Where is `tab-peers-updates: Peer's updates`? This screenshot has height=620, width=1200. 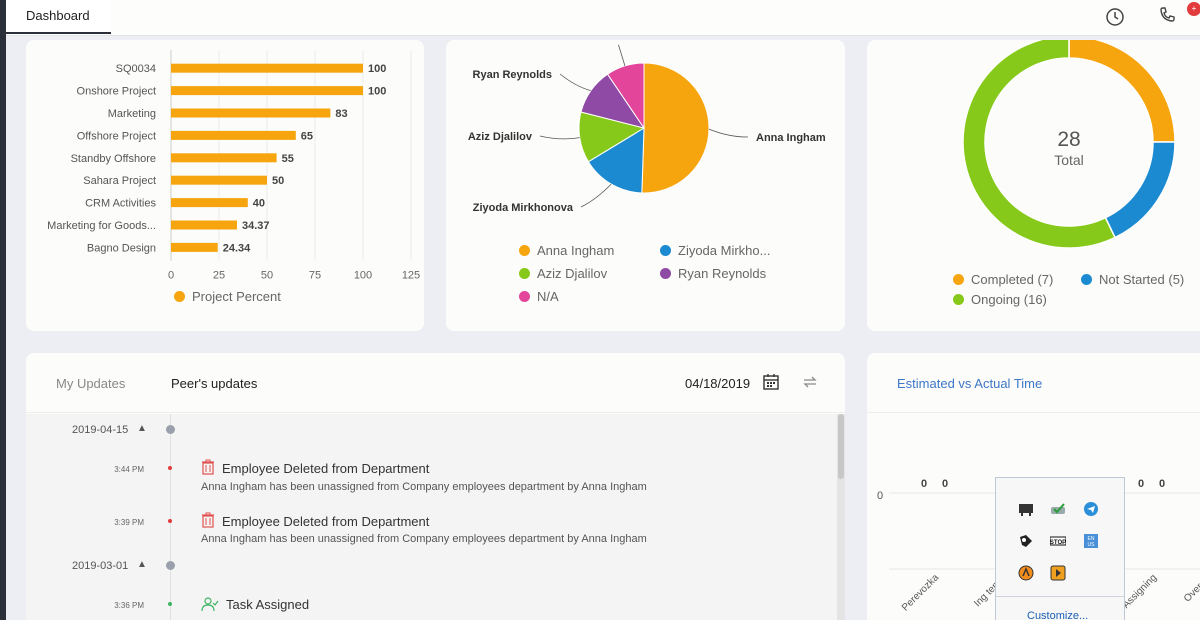 tab-peers-updates: Peer's updates is located at coordinates (214, 383).